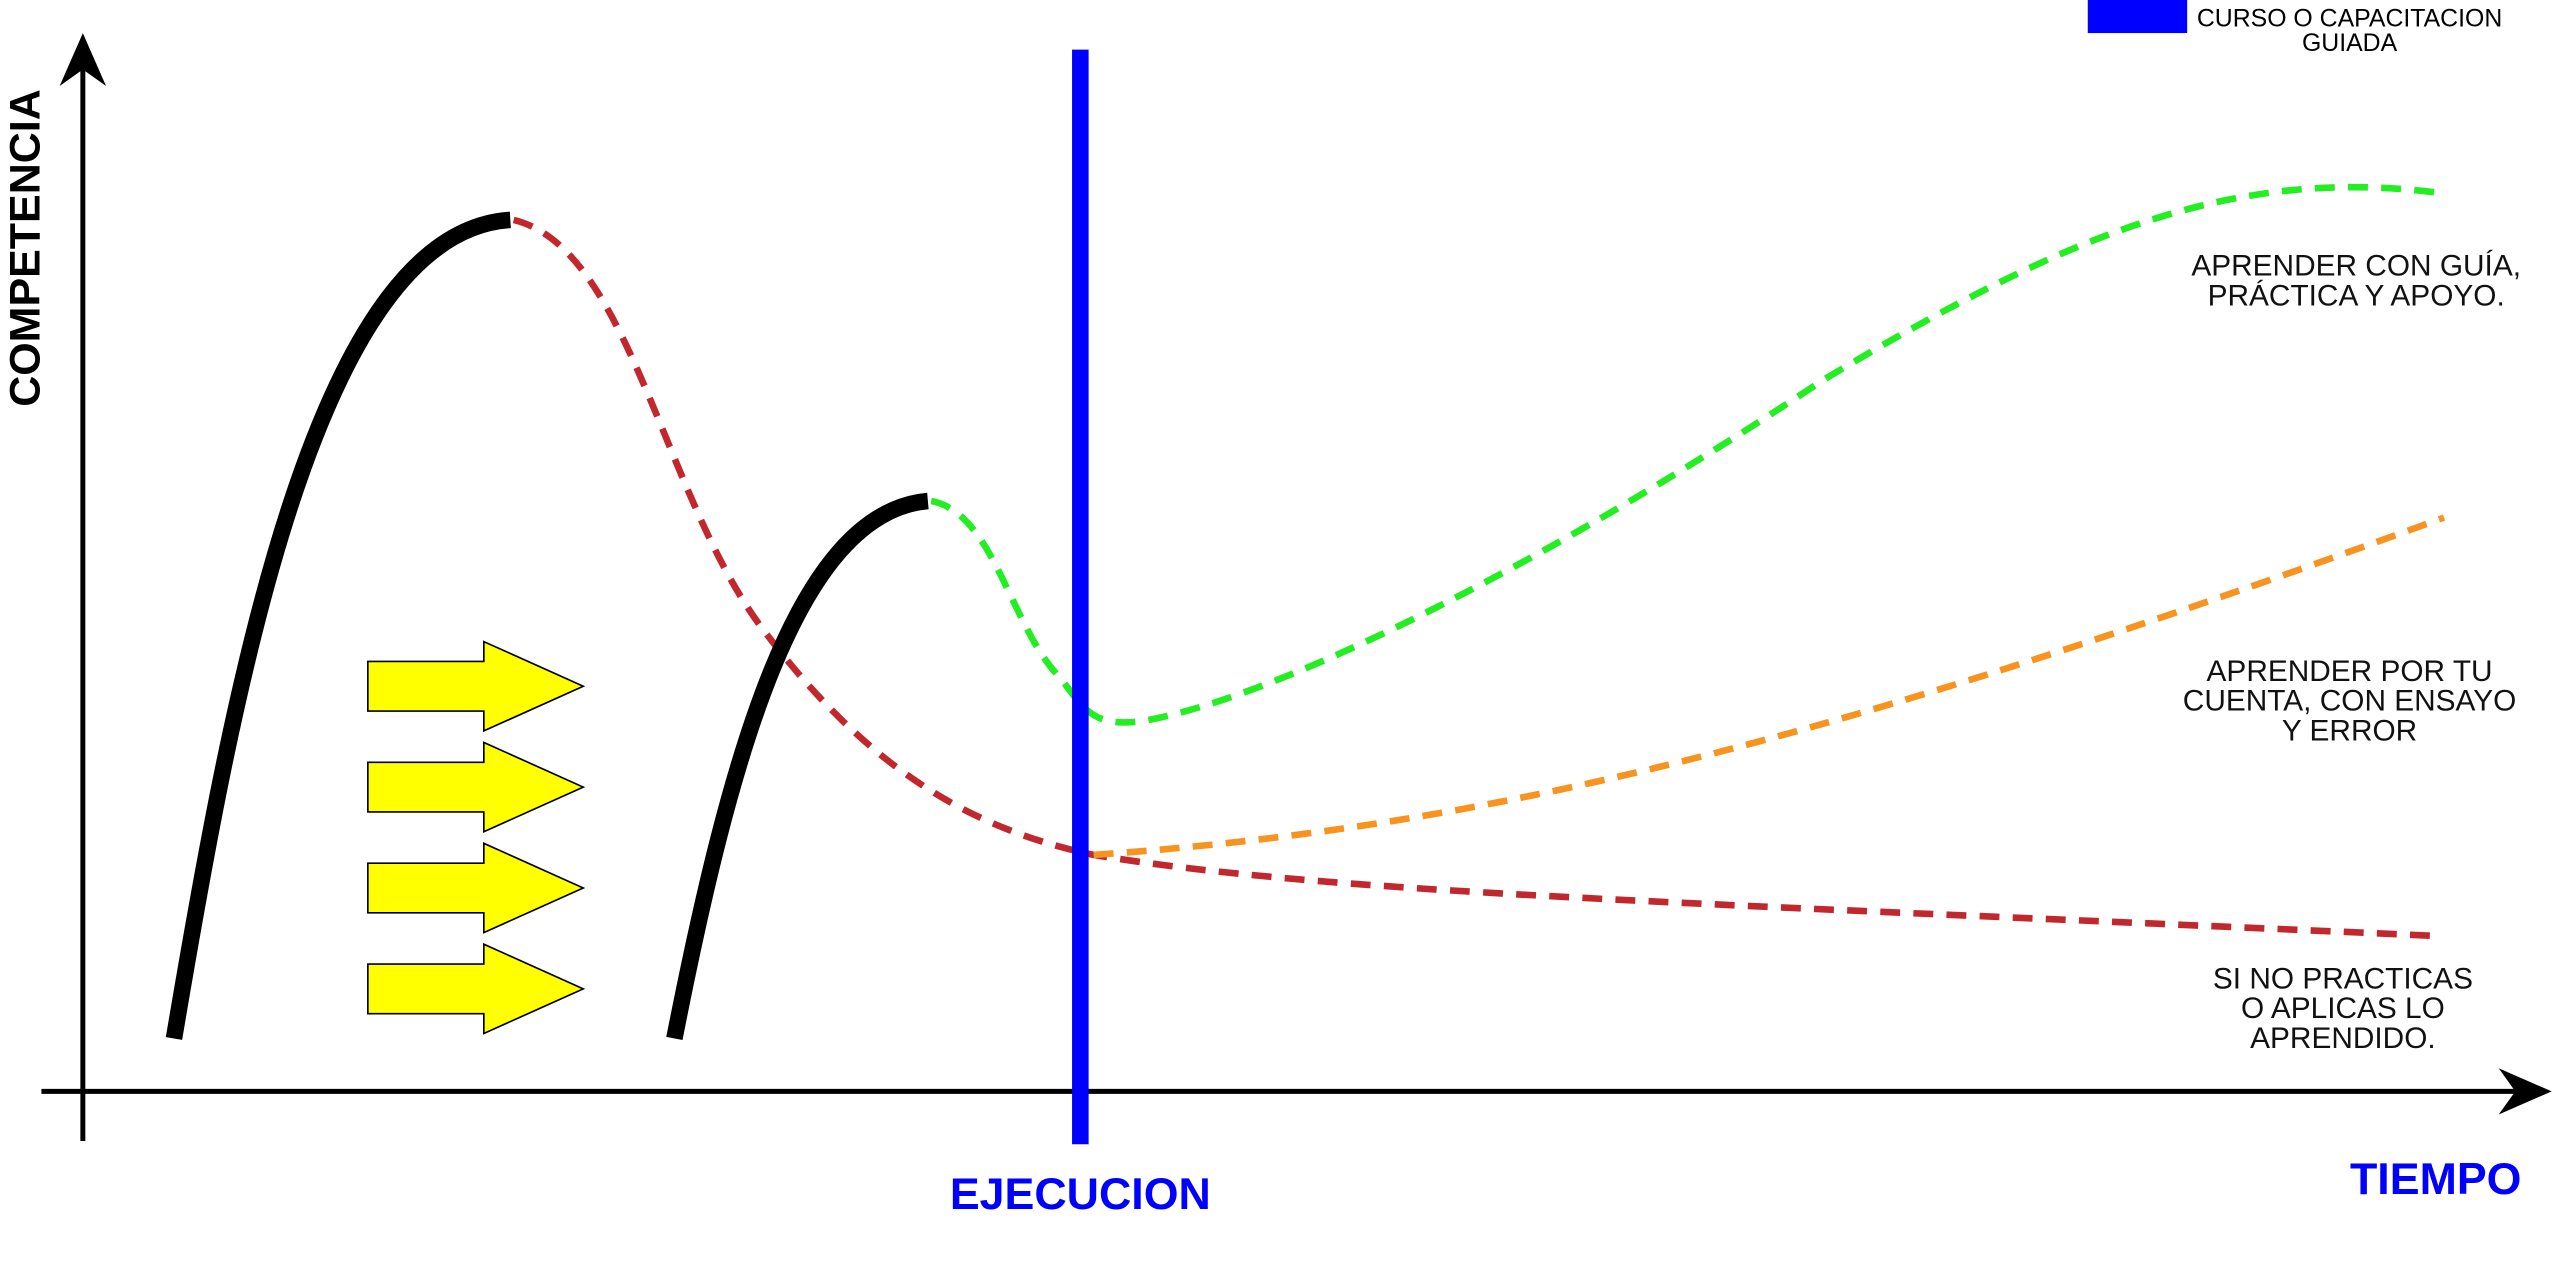 The image size is (2560, 1265). I want to click on curve-label: PRÁCTICA Y APOYO., so click(2356, 296).